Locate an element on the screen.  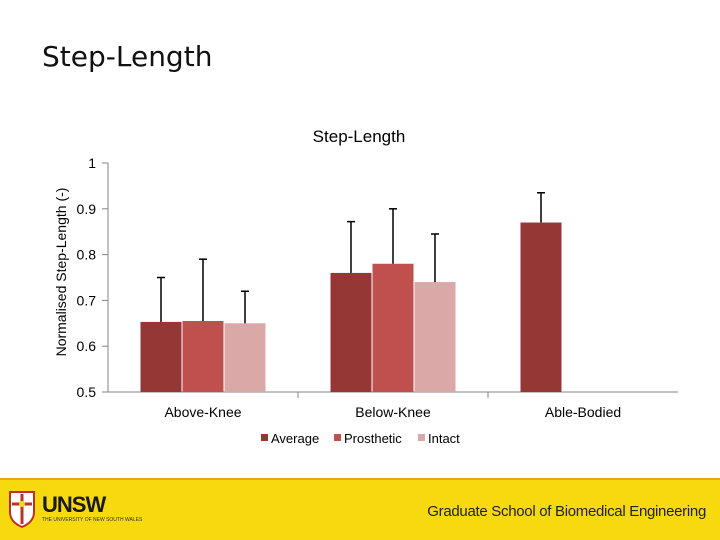
unsw-logo: UNSW THE UNIVERSITY OF NEW SOUTH WALES is located at coordinates (75, 510).